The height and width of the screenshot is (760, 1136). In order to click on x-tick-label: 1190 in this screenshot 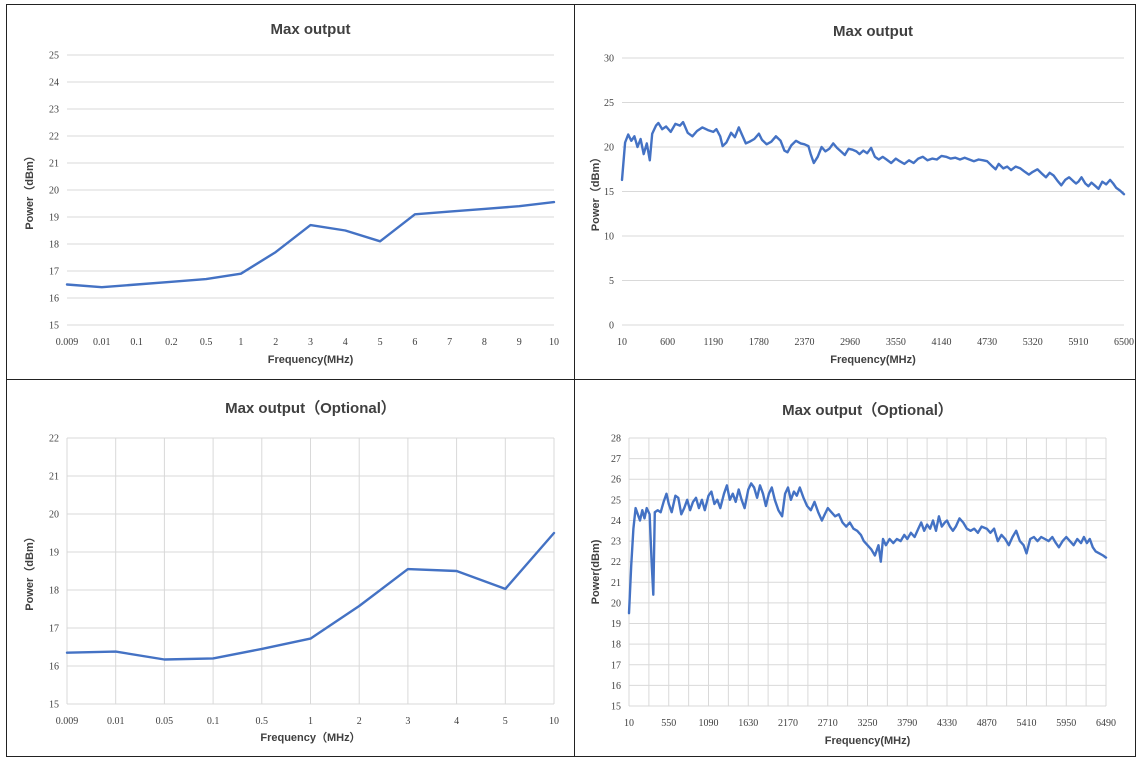, I will do `click(713, 342)`.